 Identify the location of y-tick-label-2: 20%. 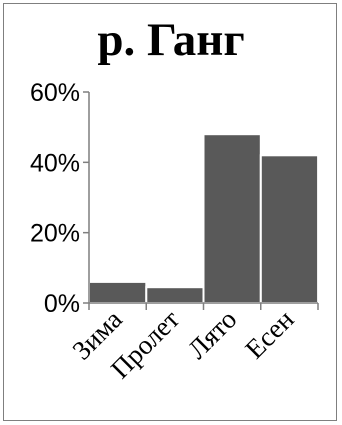
(55, 234).